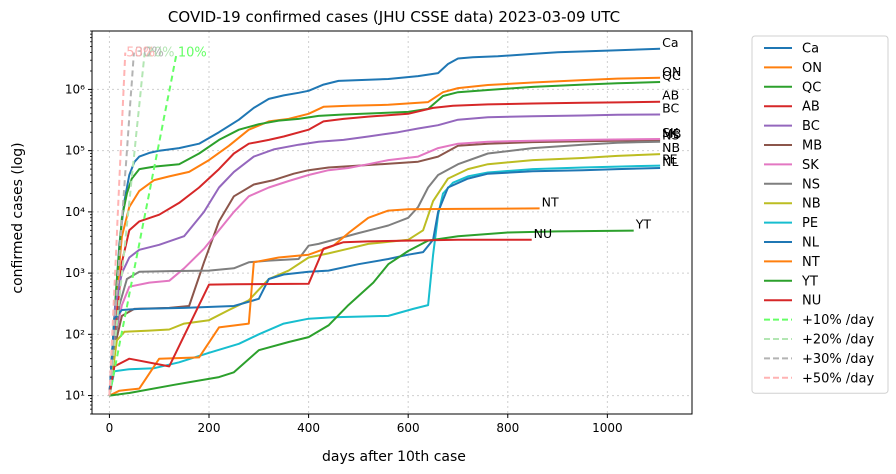  Describe the element at coordinates (811, 87) in the screenshot. I see `legend-label: QC` at that location.